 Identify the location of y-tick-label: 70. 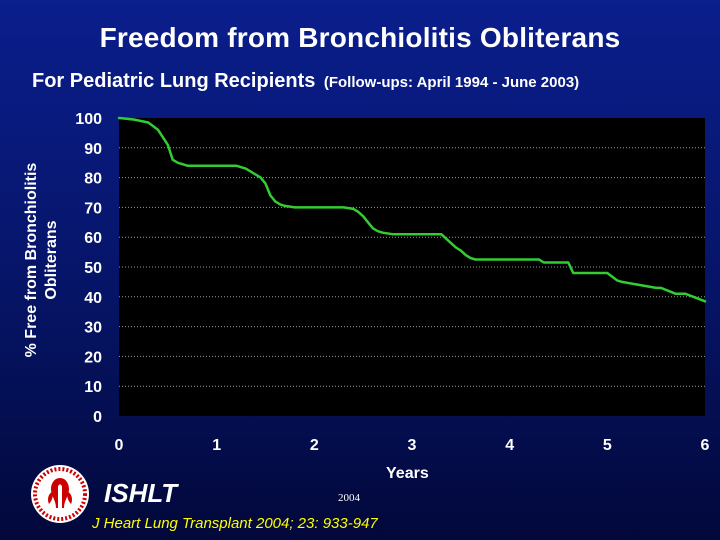
(93, 208).